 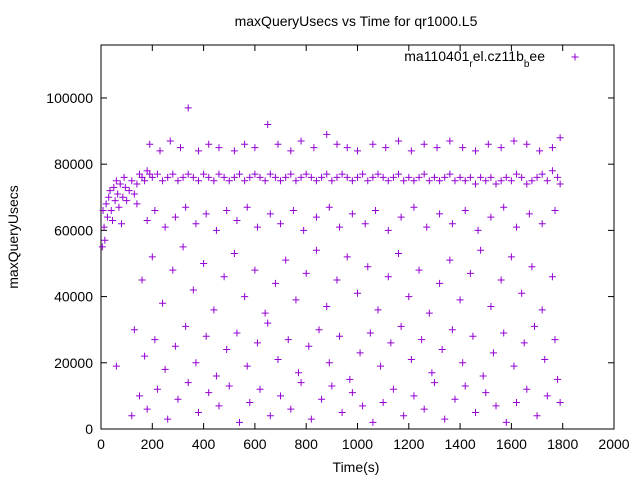 I want to click on x-tick-label: 800, so click(x=307, y=444).